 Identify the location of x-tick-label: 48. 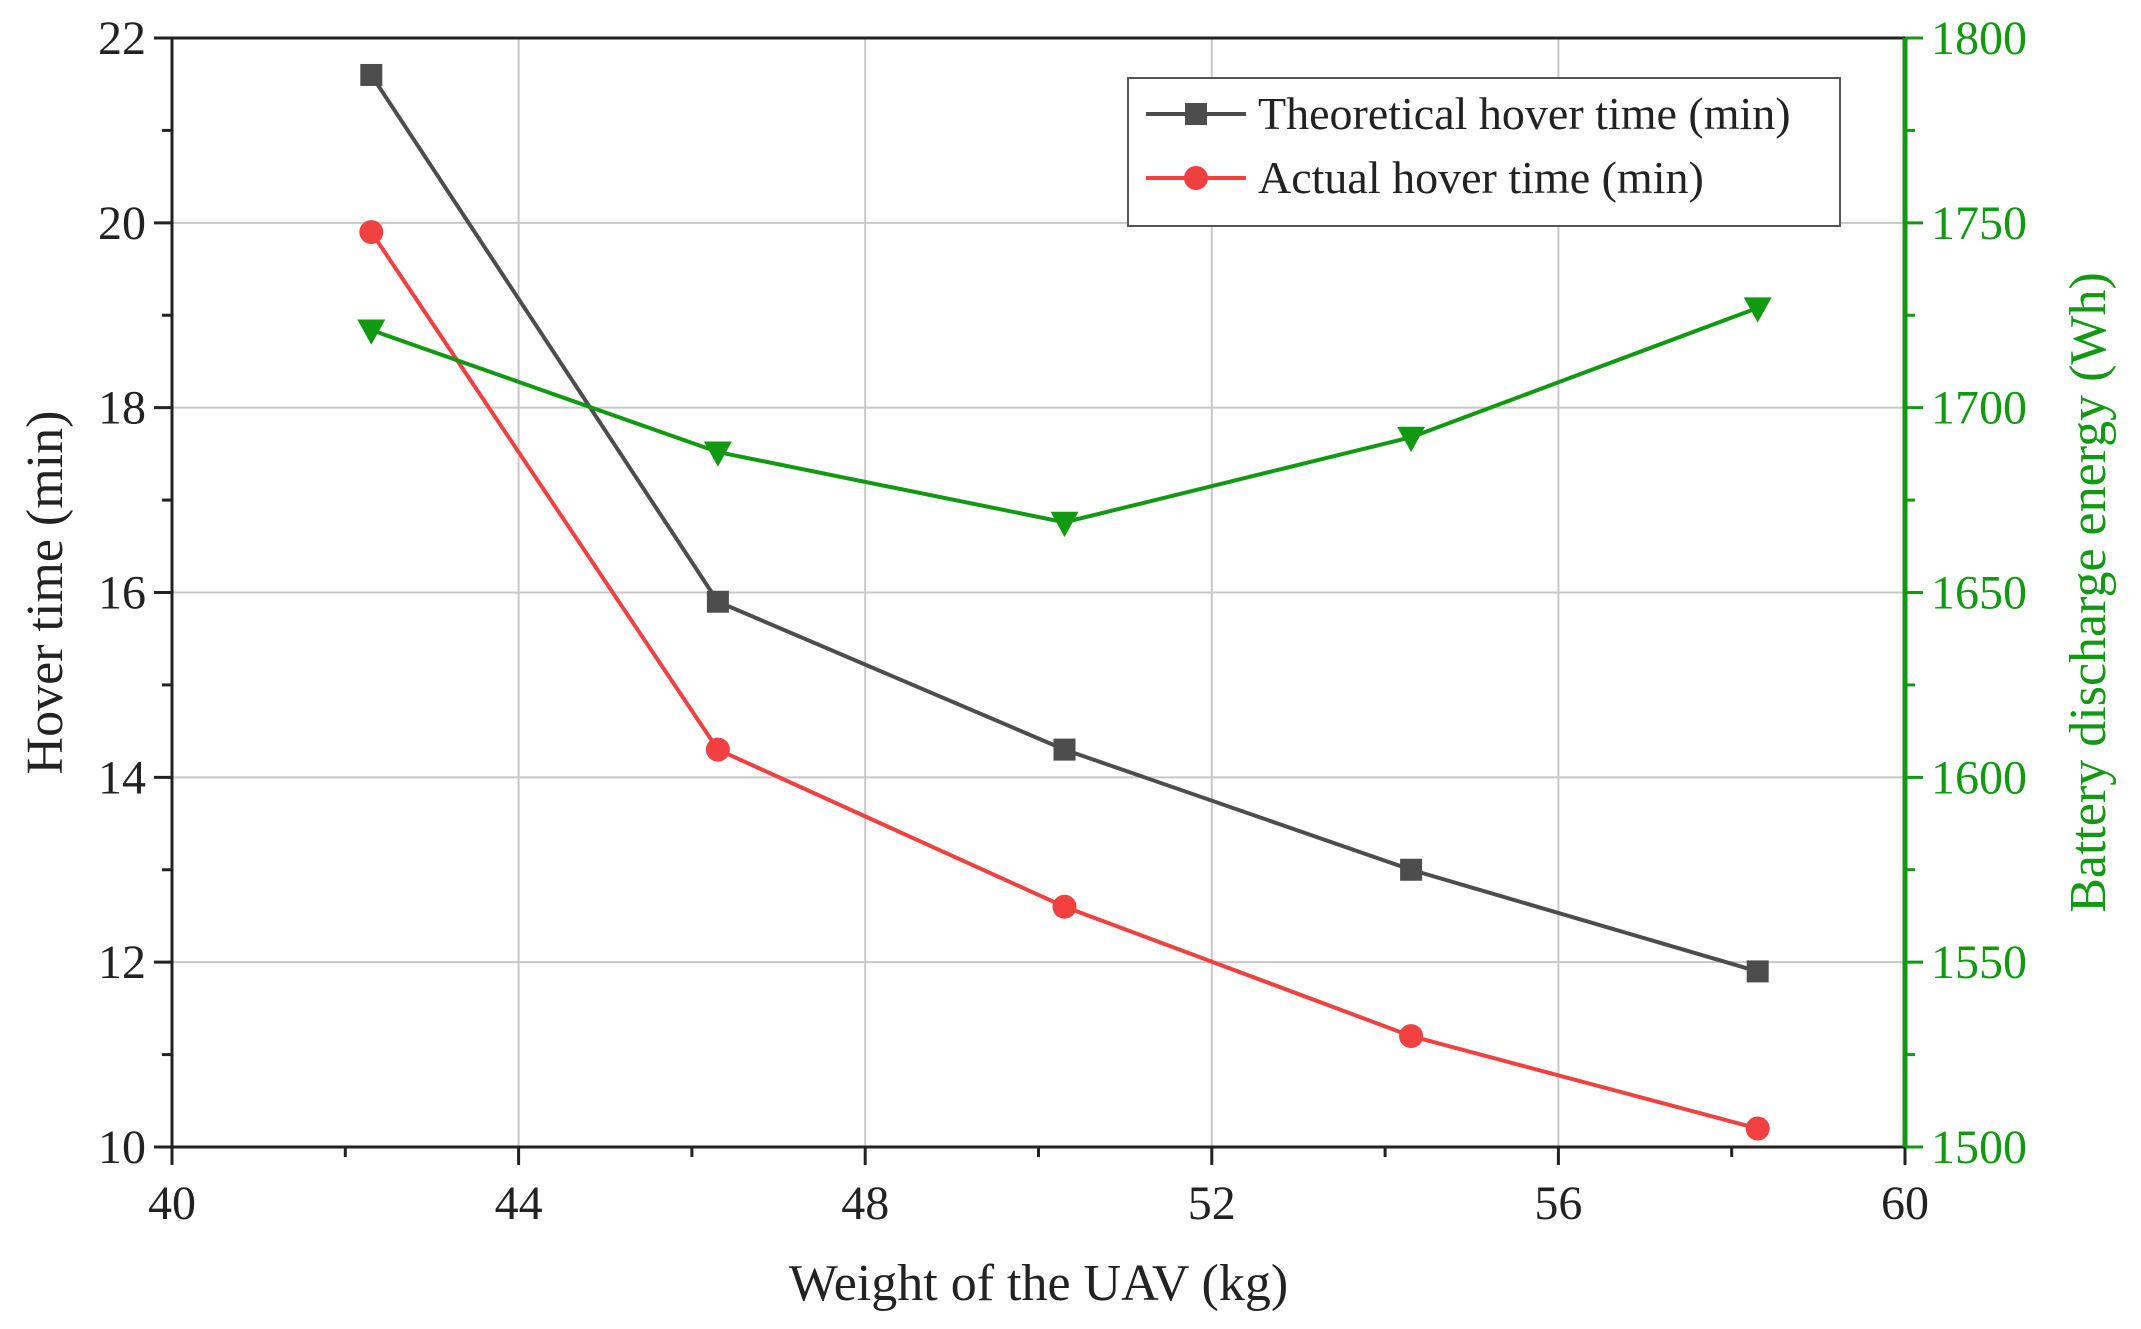
(865, 1203).